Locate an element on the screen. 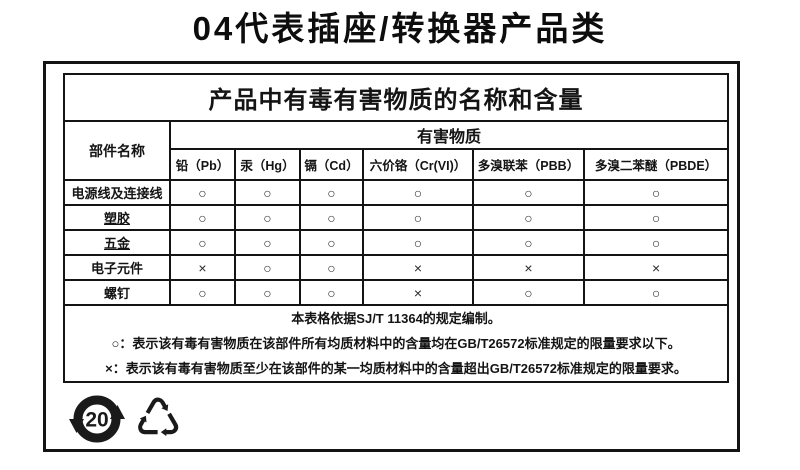 The image size is (800, 470). substance-header-cd: 镉（Cd） is located at coordinates (331, 164).